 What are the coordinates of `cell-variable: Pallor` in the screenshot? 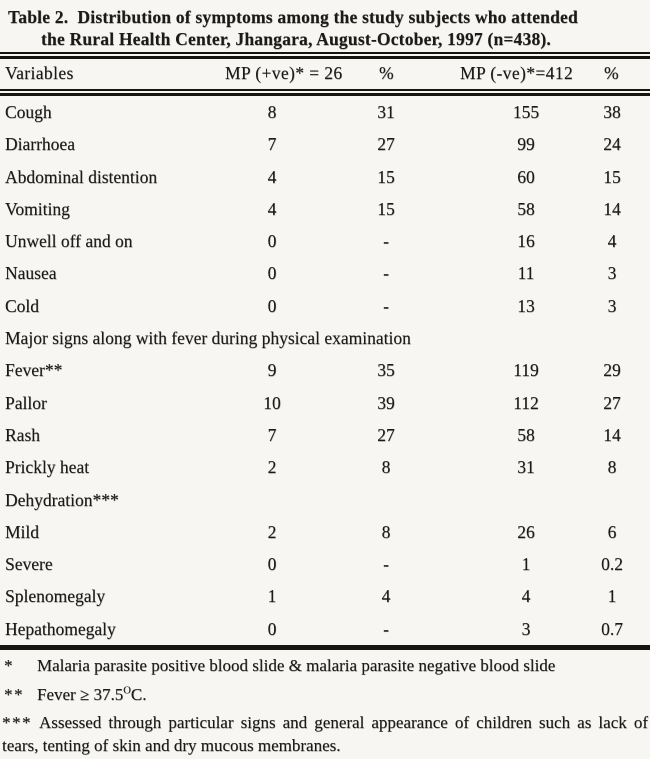 It's located at (26, 402).